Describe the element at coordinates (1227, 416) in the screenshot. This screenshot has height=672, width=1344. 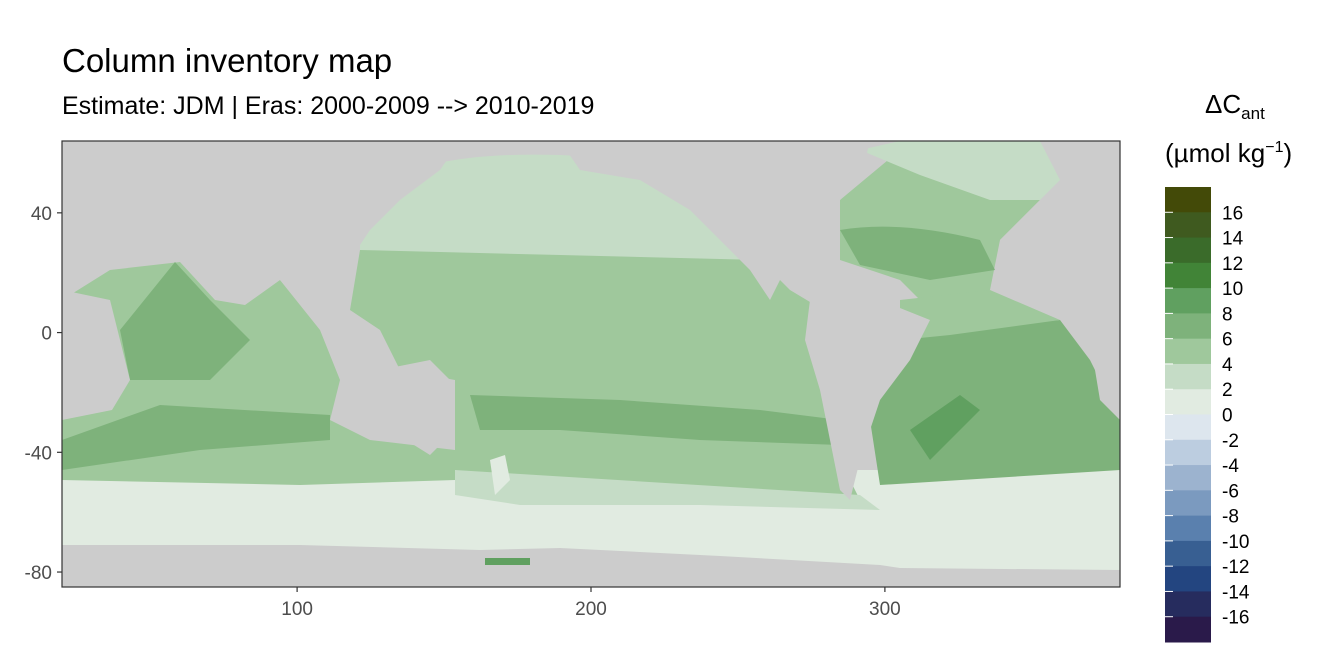
I see `legend-label: 0` at that location.